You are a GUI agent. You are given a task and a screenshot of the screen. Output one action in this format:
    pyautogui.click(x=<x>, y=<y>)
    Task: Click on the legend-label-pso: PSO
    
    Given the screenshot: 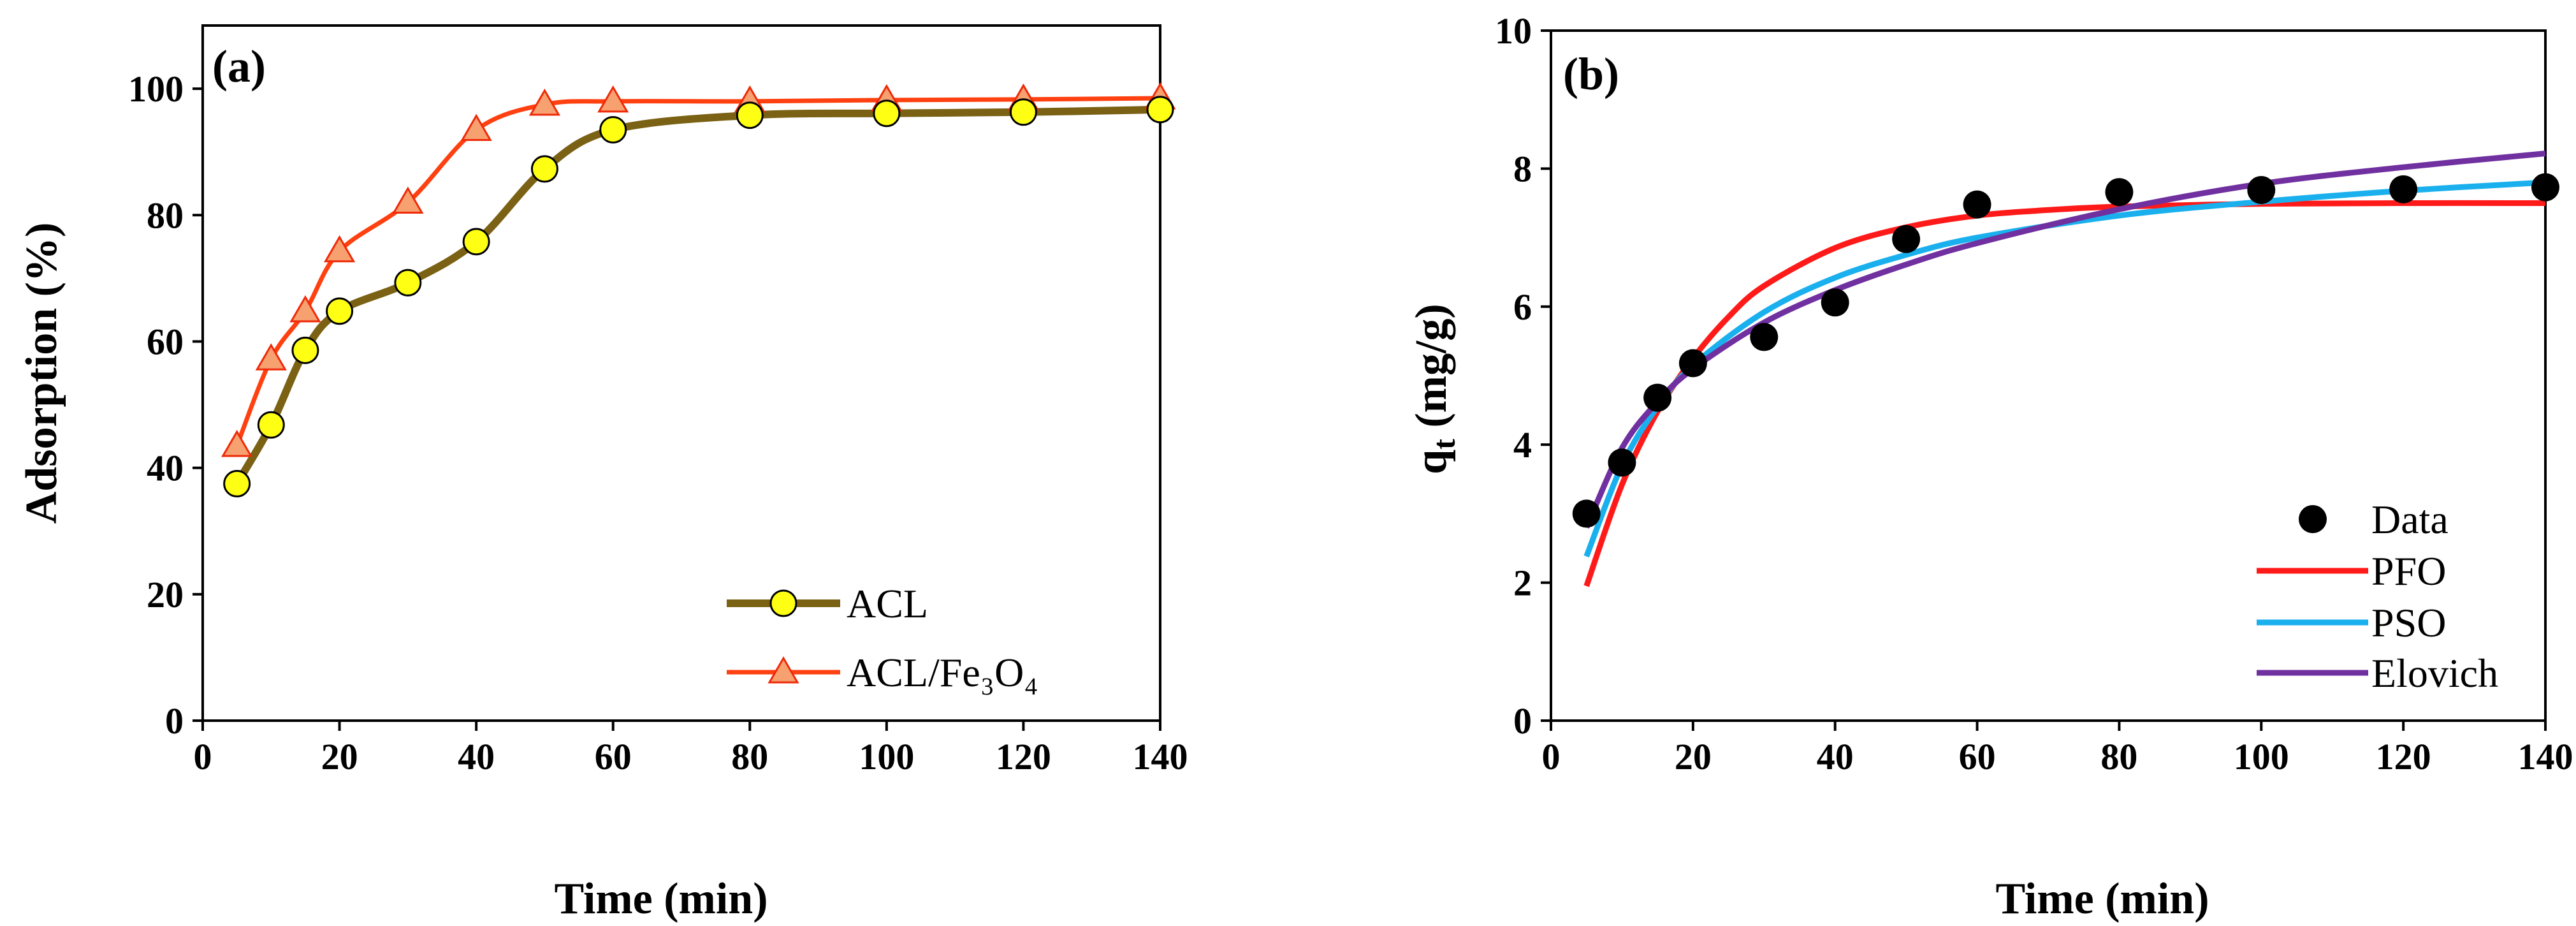 What is the action you would take?
    pyautogui.click(x=2408, y=622)
    